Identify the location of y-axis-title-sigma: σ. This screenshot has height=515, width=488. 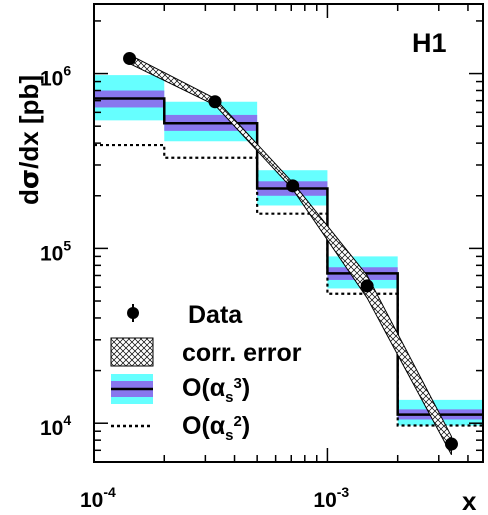
(30, 179).